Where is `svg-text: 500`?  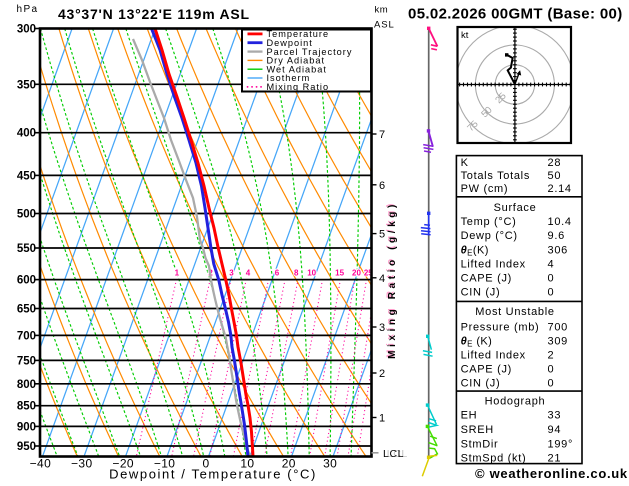
svg-text: 500 is located at coordinates (26, 215).